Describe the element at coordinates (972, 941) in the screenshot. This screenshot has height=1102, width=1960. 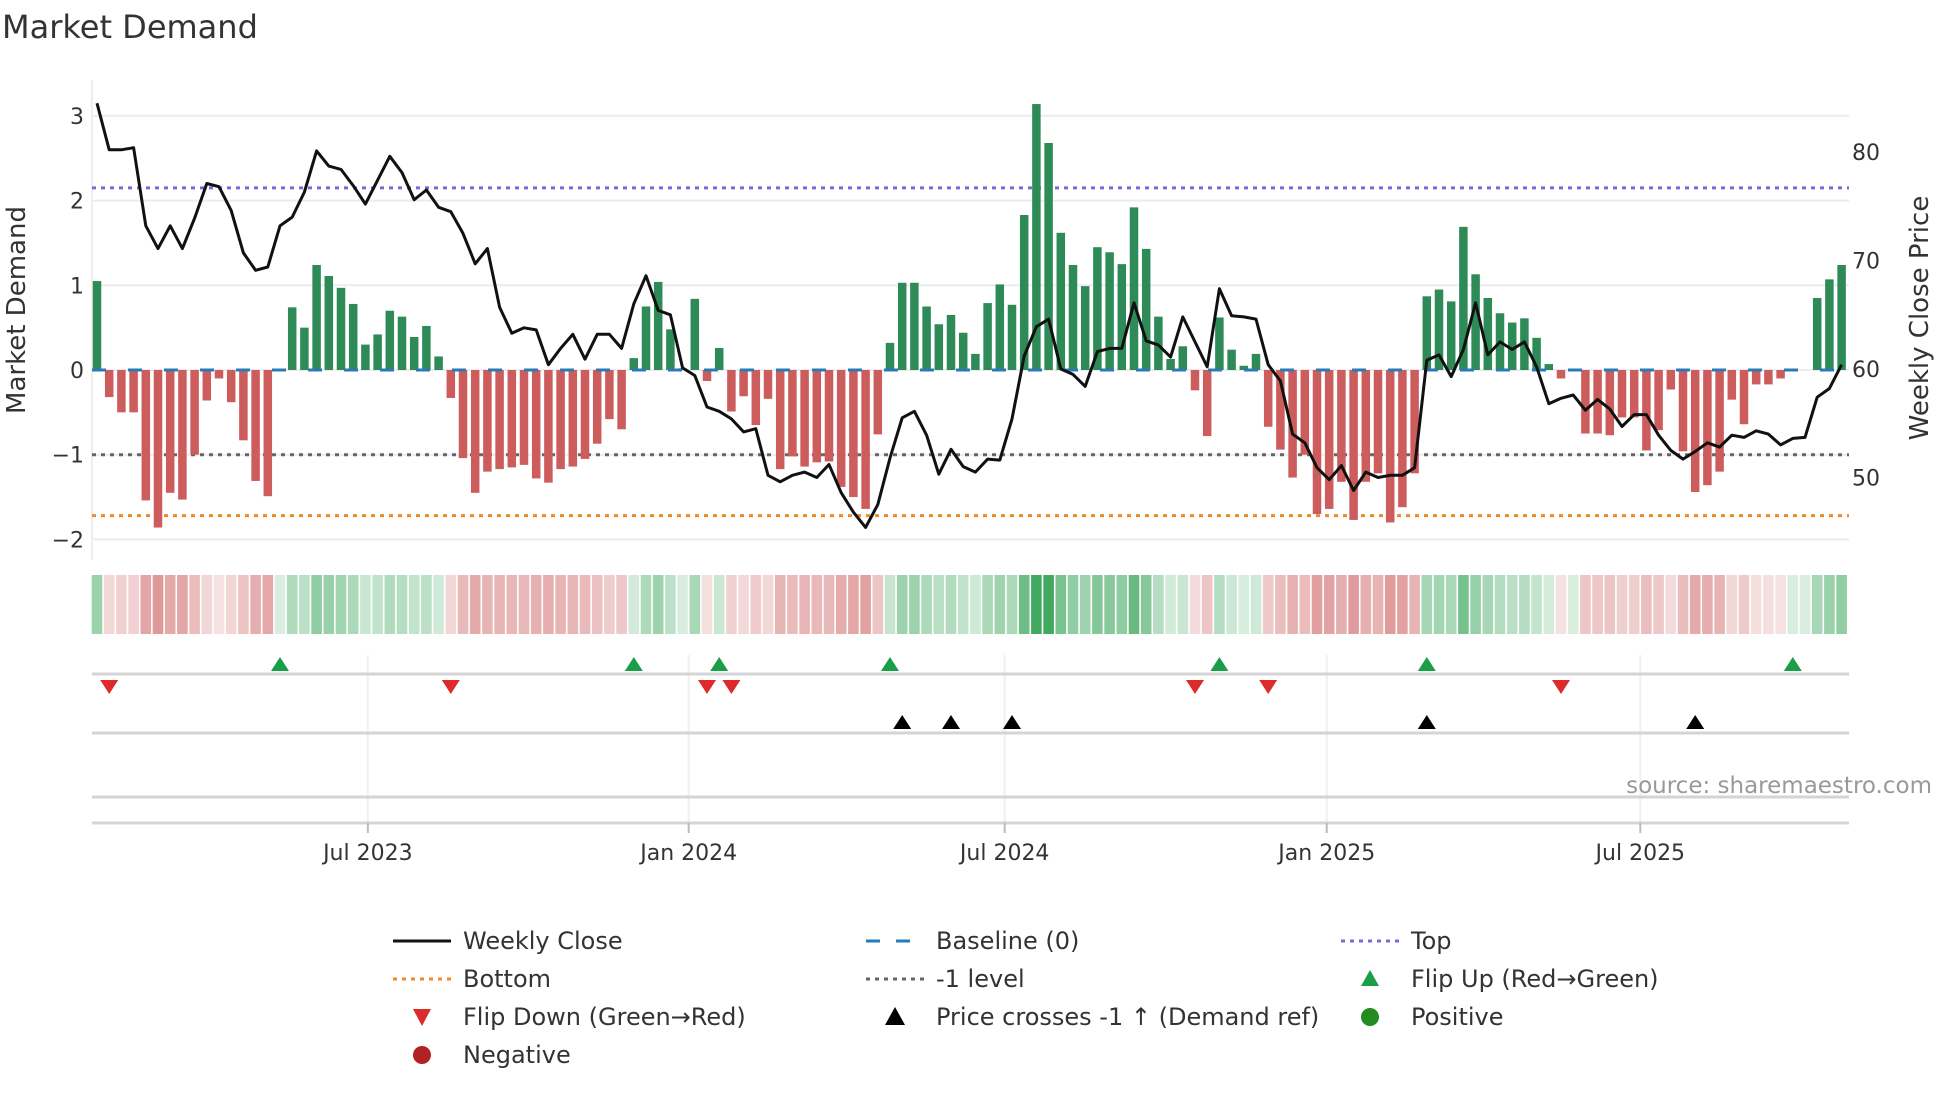
I see `legend-item: Baseline (0)` at that location.